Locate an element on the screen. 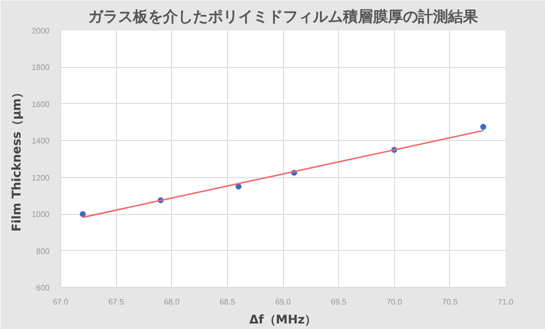  y-axis-title: Film Thickness（μm） is located at coordinates (17, 159).